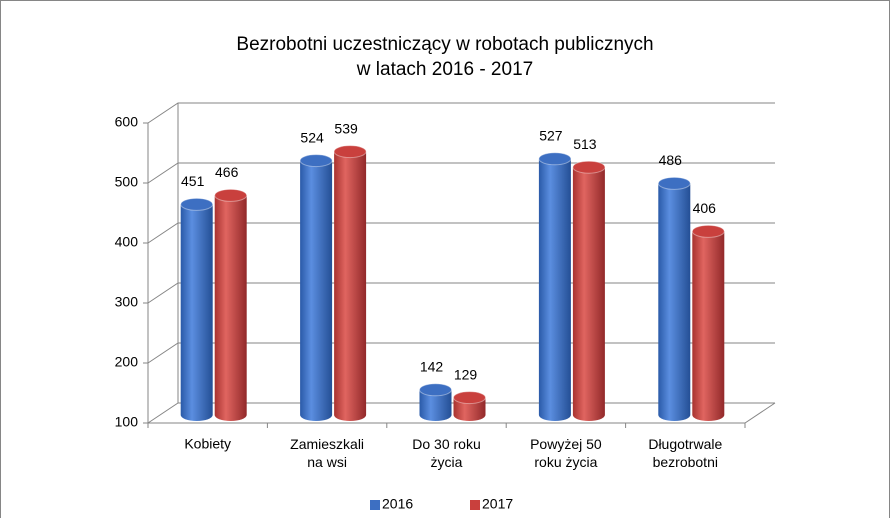  I want to click on legend-label: 2017, so click(497, 504).